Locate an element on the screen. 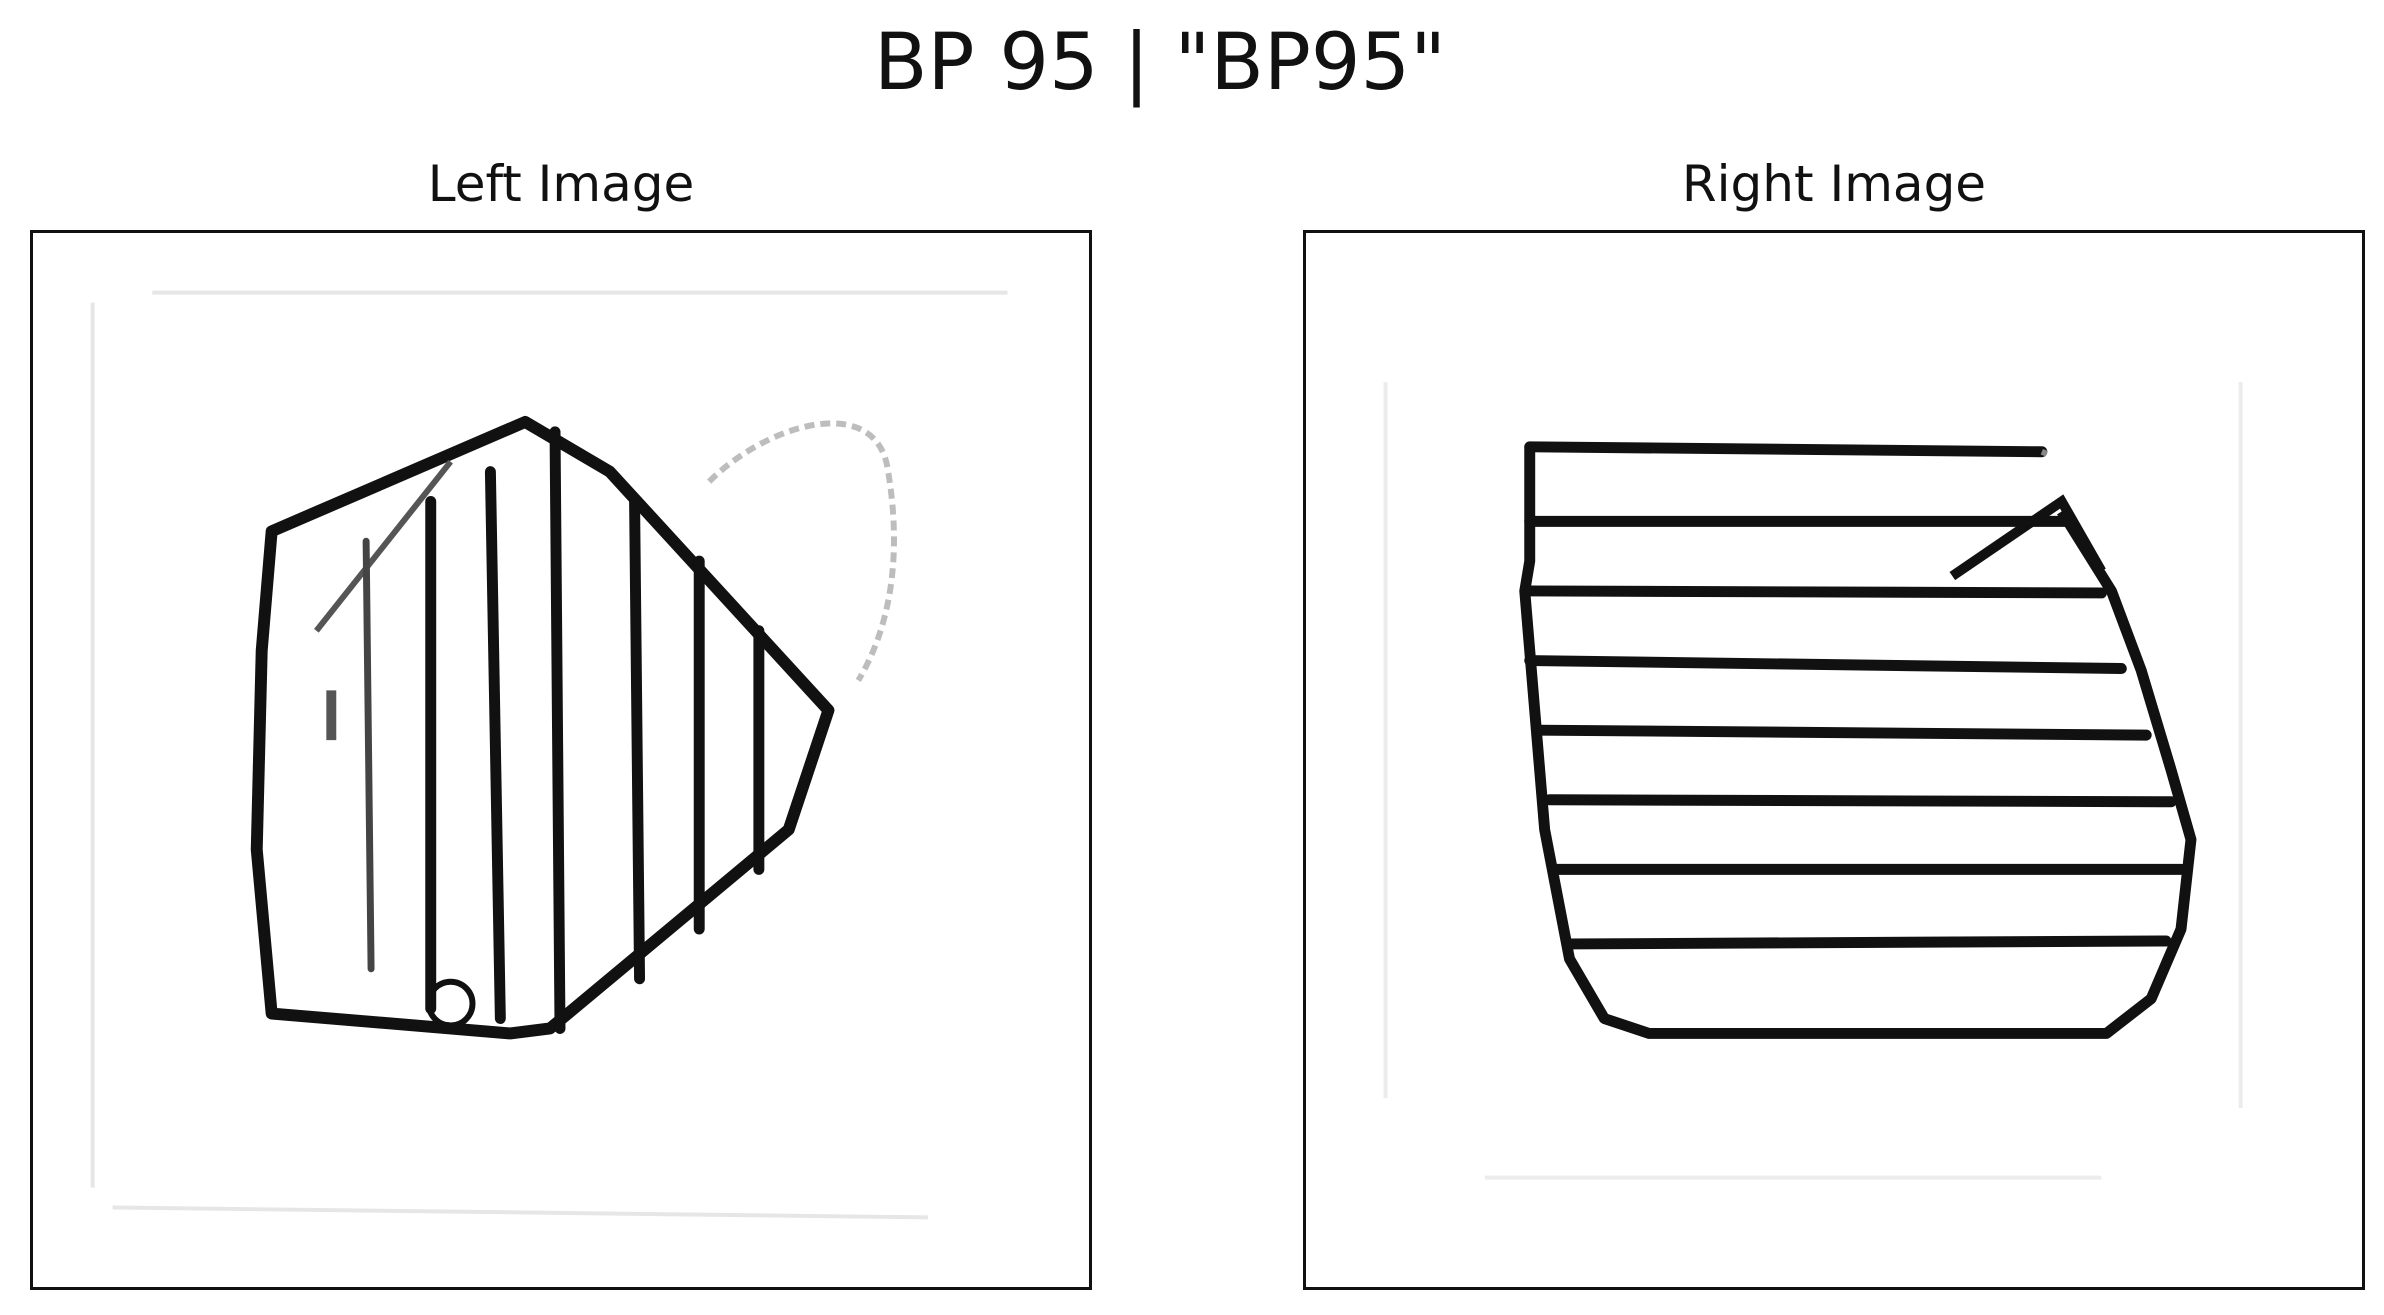  diagonal-stroke is located at coordinates (383, 546).